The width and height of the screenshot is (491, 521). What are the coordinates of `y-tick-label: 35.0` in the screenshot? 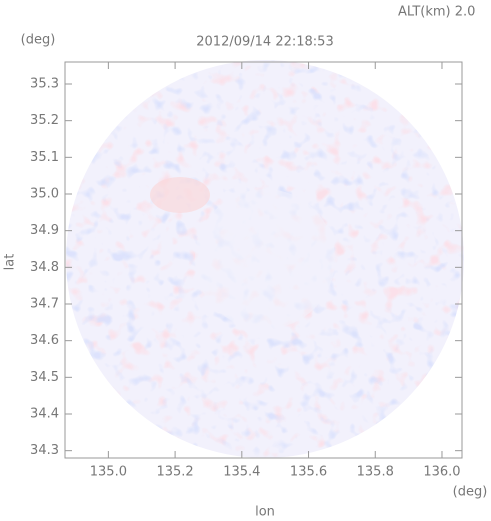 It's located at (44, 194).